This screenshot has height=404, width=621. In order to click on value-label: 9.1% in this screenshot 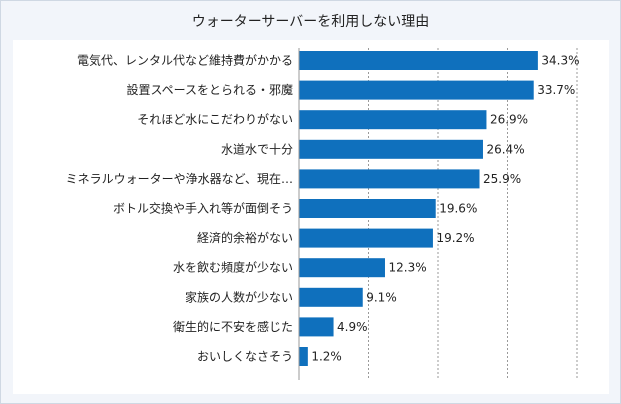, I will do `click(381, 297)`.